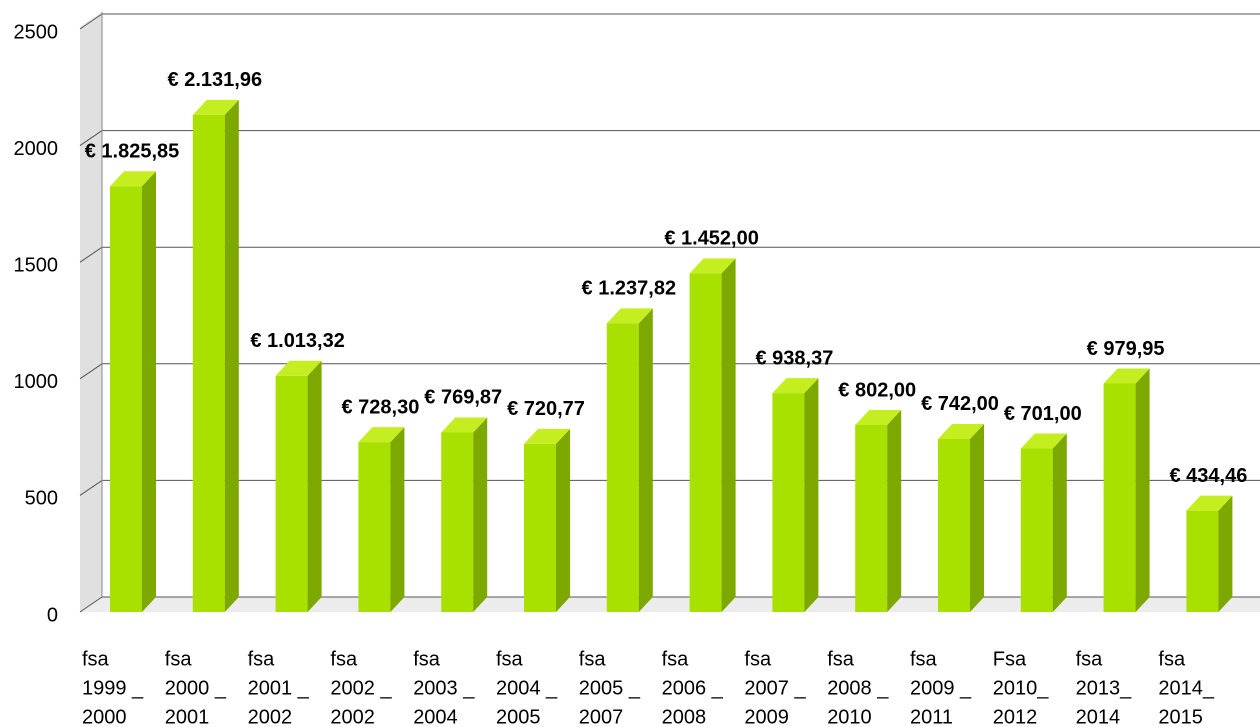  What do you see at coordinates (527, 688) in the screenshot?
I see `x-tick-label: 2004 _` at bounding box center [527, 688].